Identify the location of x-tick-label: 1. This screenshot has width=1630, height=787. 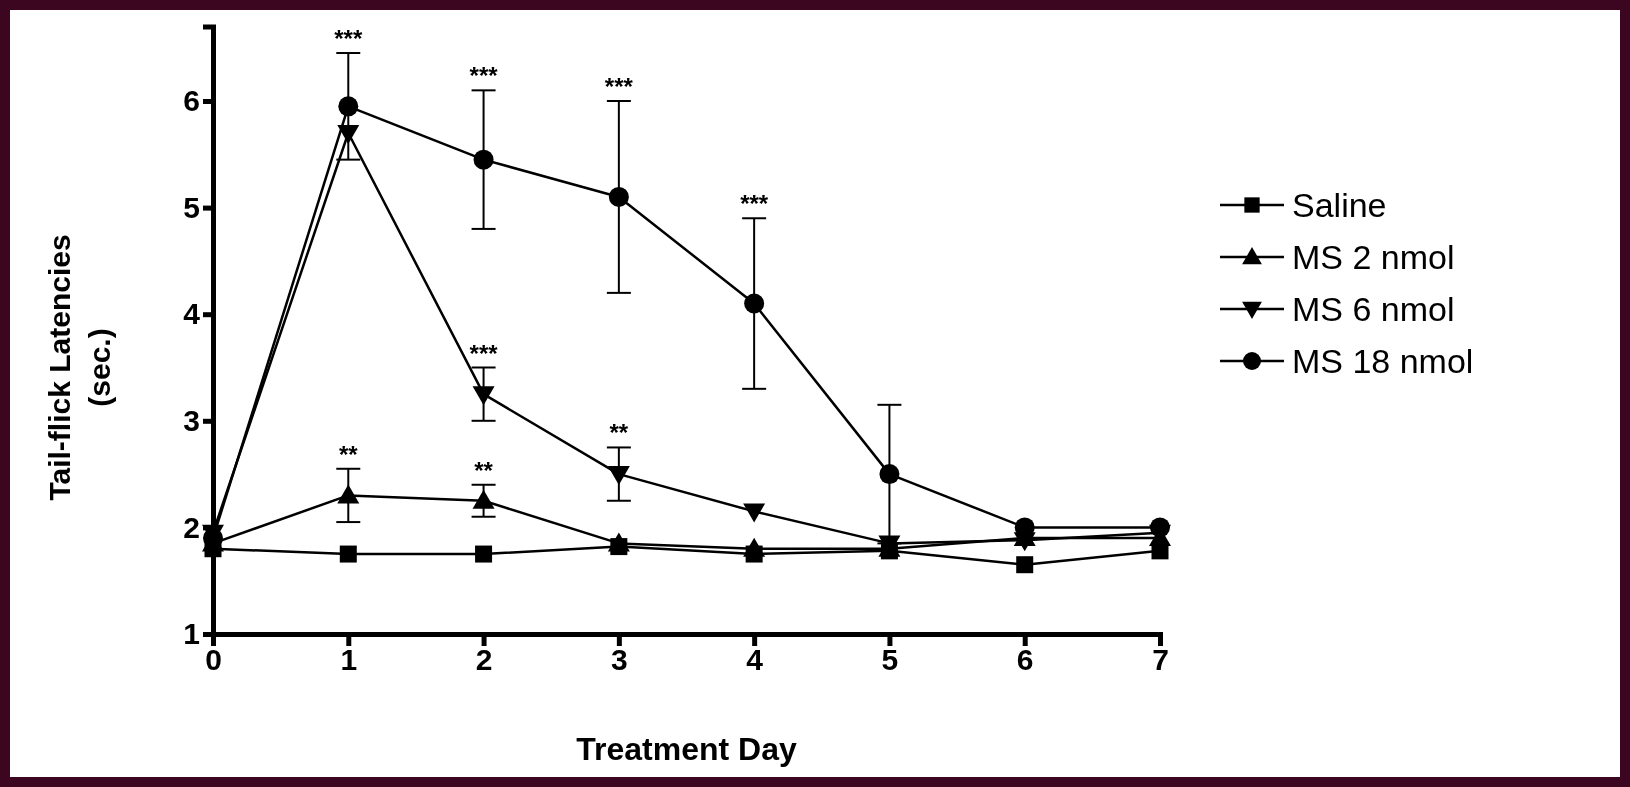
(349, 660).